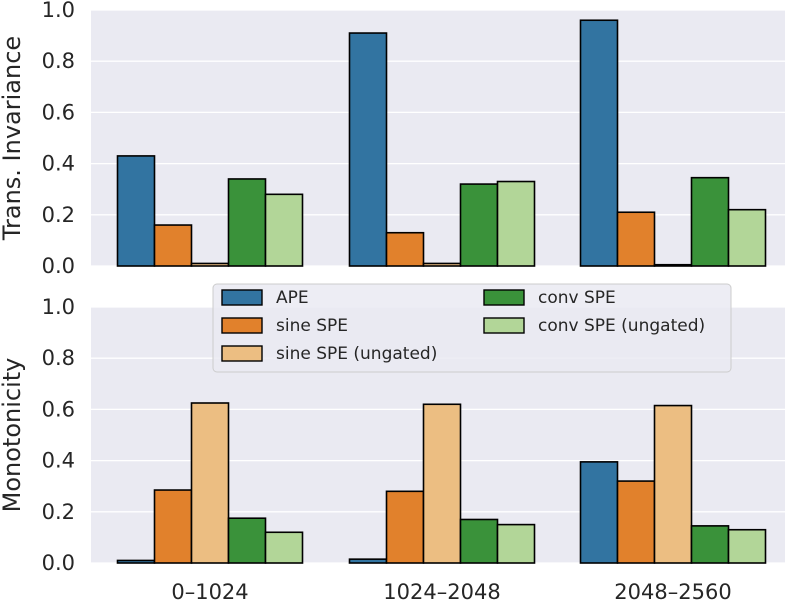 The width and height of the screenshot is (789, 606). What do you see at coordinates (312, 326) in the screenshot?
I see `legend-label: sine SPE` at bounding box center [312, 326].